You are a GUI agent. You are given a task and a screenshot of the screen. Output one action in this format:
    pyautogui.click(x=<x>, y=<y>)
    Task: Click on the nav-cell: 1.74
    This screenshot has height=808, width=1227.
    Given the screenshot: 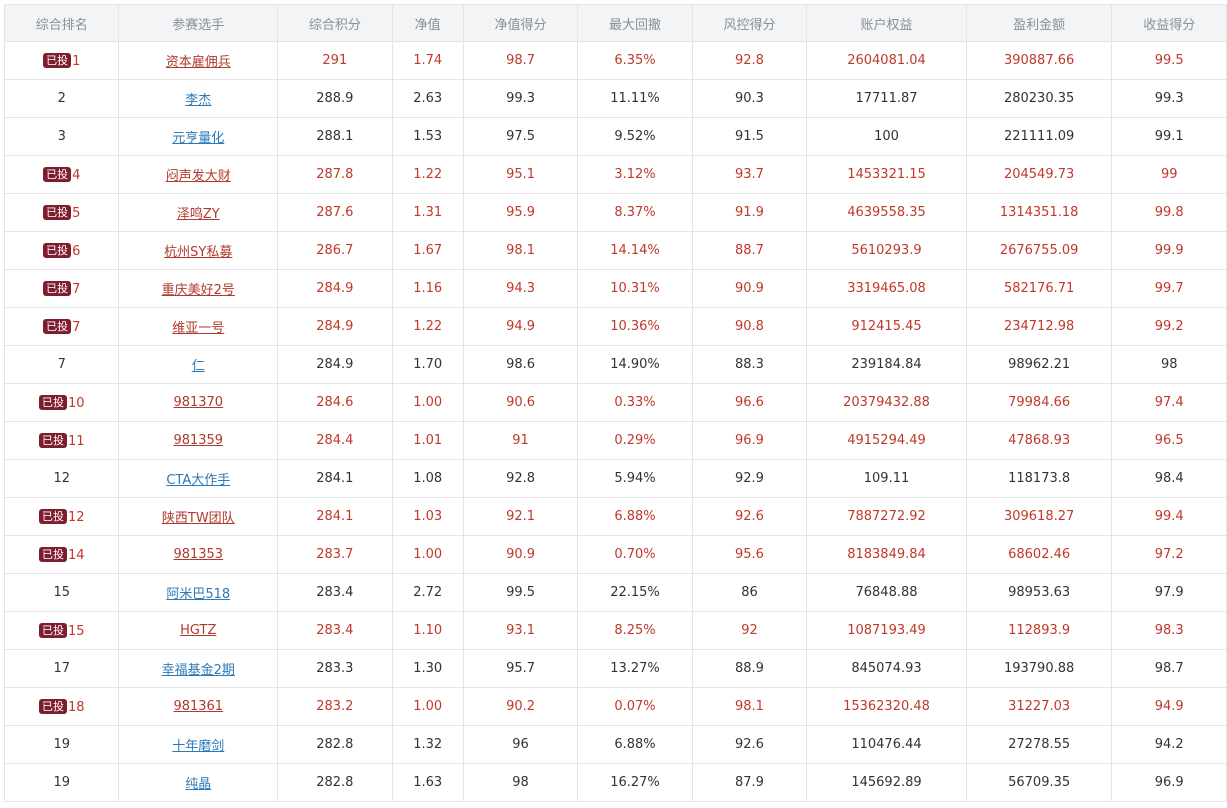 What is the action you would take?
    pyautogui.click(x=427, y=60)
    